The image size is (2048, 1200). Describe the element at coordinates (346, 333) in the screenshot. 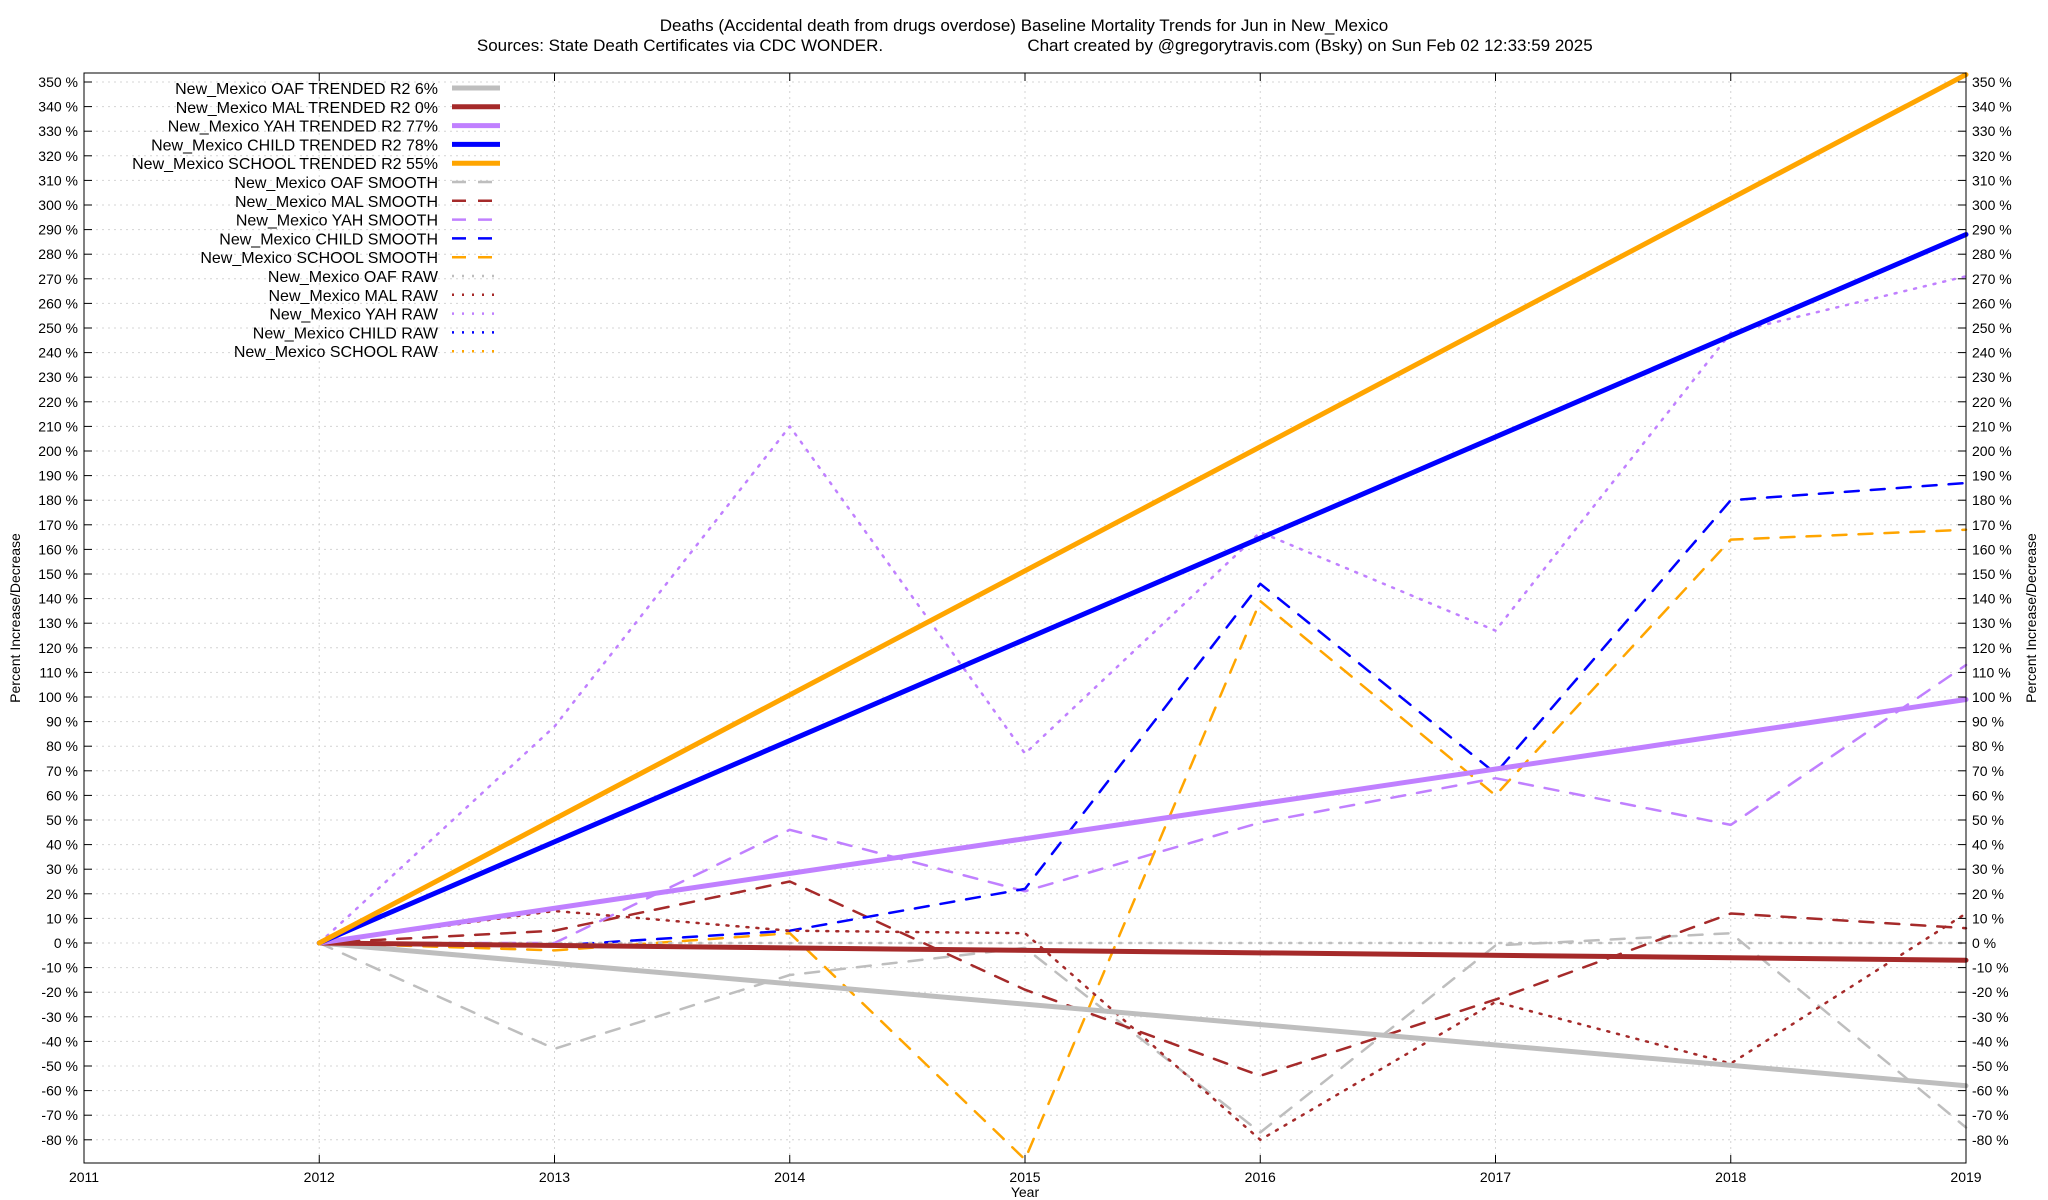

I see `legend-label: New_Mexico CHILD RAW` at that location.